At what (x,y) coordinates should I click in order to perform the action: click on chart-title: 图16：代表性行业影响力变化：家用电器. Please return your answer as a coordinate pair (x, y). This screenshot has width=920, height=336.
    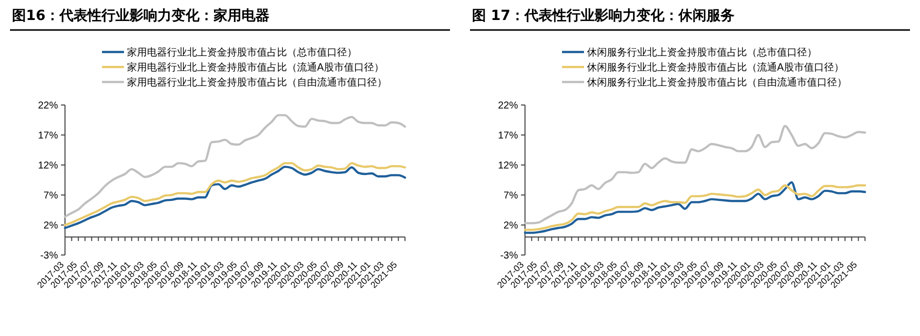
    Looking at the image, I should click on (141, 15).